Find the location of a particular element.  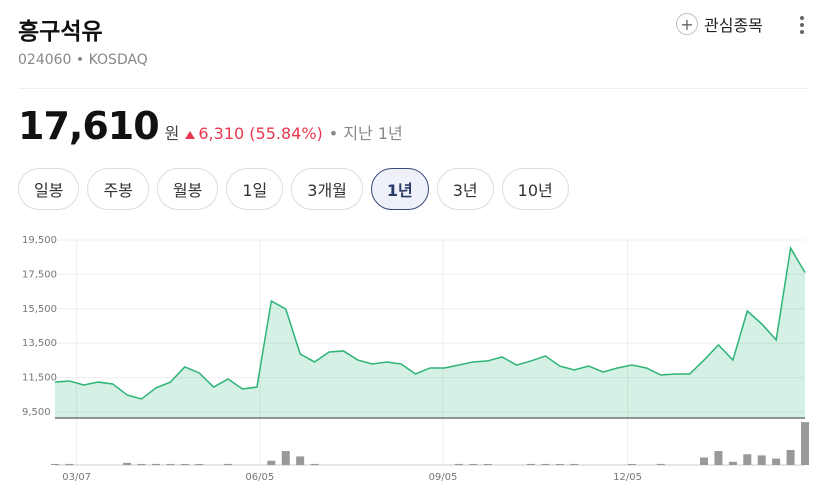

change-value: 6,310 is located at coordinates (221, 133).